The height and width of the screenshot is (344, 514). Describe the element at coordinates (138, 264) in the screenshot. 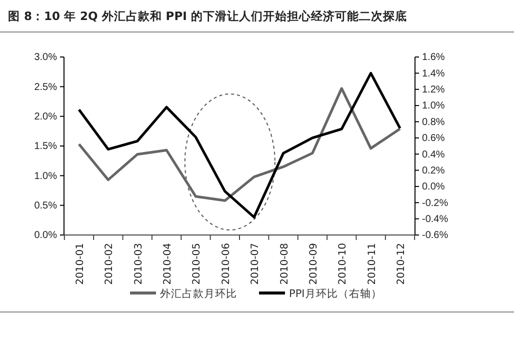

I see `x-tick-label: 2010-03` at that location.